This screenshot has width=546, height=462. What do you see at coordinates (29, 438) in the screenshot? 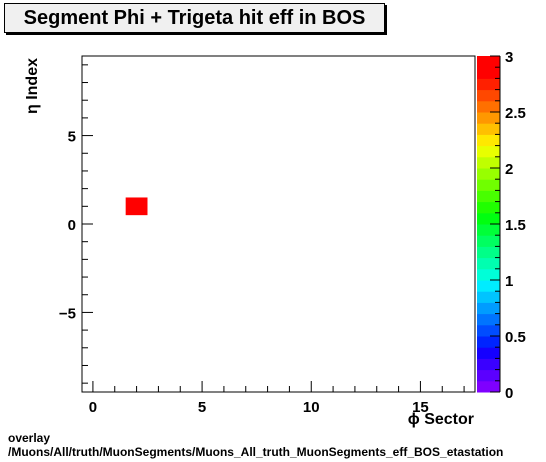
I see `footer-line-1: overlay` at bounding box center [29, 438].